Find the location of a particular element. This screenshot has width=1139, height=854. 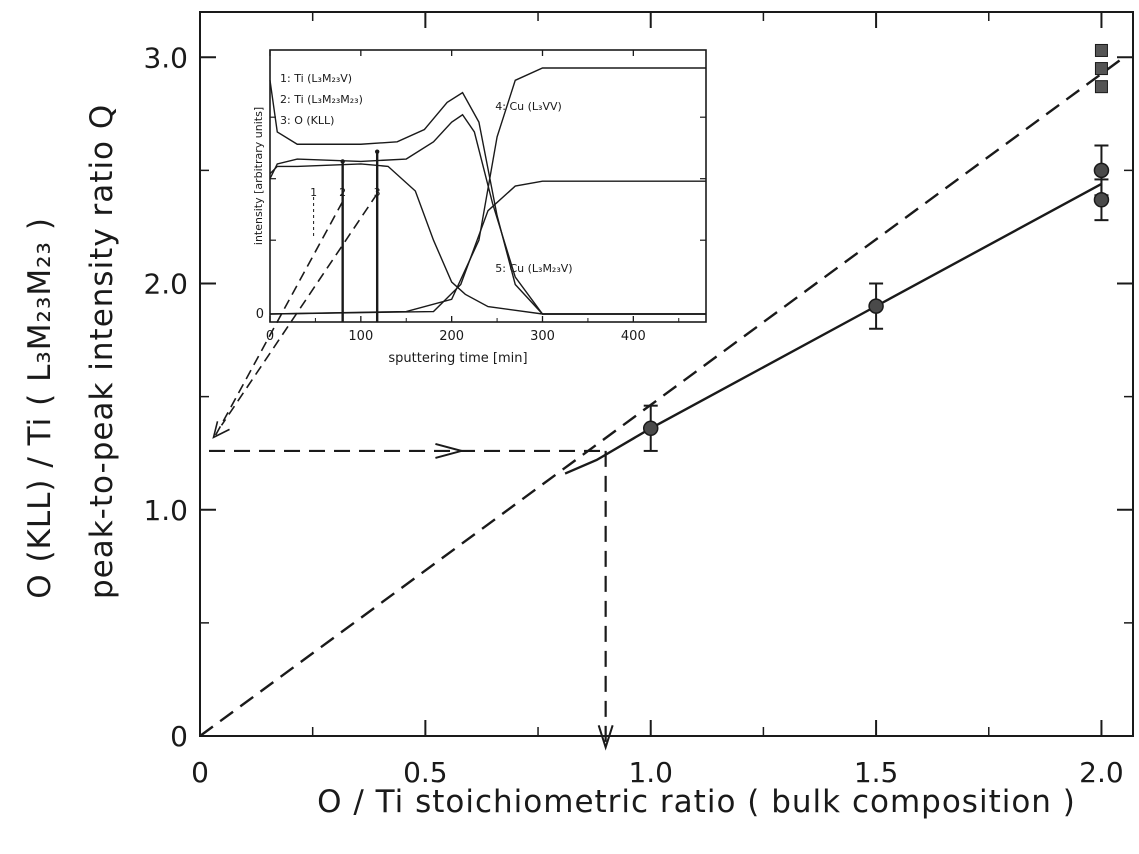

y-axis-title-line2: peak-to-peak intensity ratio Q is located at coordinates (102, 351).